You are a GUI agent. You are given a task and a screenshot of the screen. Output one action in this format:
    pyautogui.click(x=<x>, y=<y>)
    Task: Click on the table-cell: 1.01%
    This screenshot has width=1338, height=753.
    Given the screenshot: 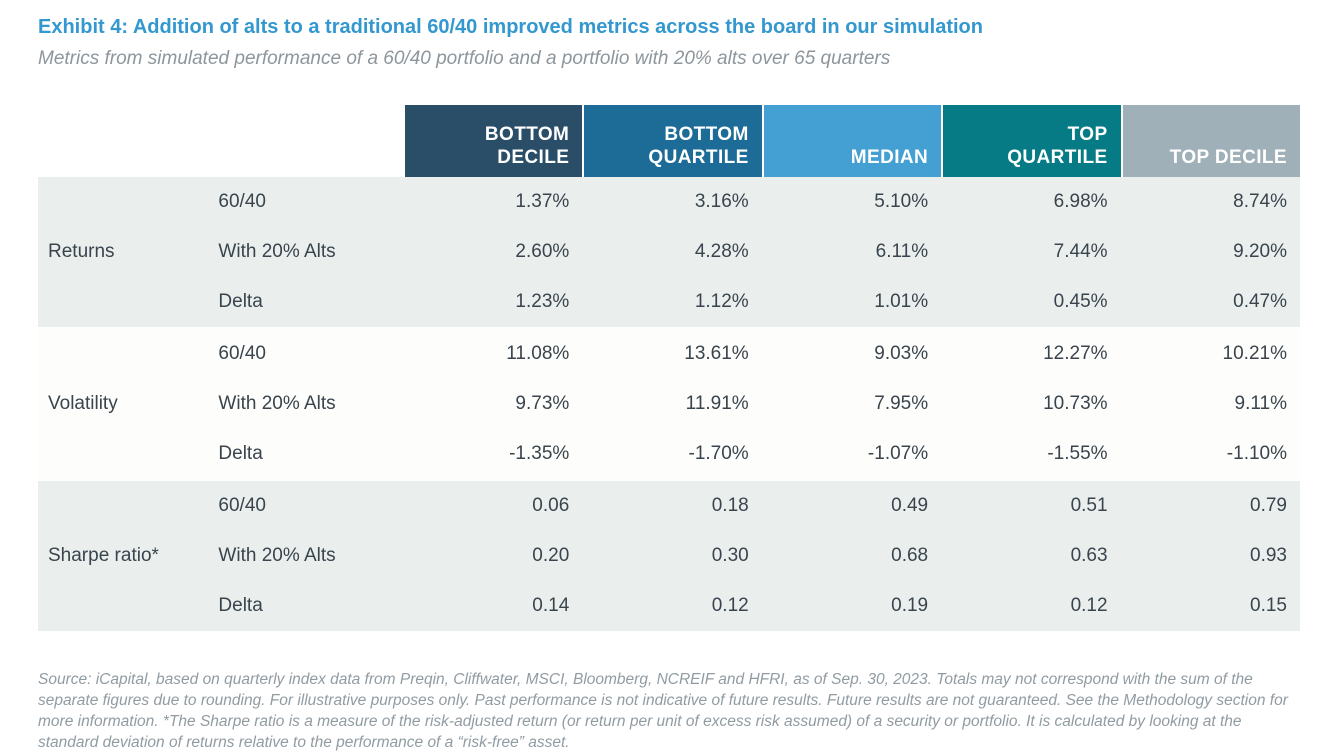 What is the action you would take?
    pyautogui.click(x=851, y=302)
    